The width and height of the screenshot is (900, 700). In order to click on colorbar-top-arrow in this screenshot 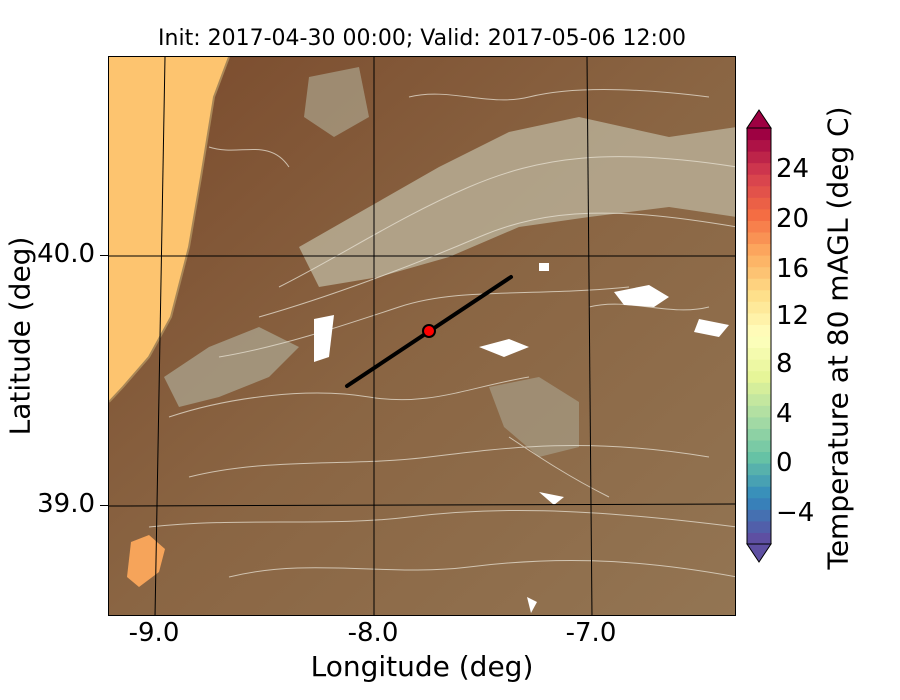, I will do `click(759, 119)`.